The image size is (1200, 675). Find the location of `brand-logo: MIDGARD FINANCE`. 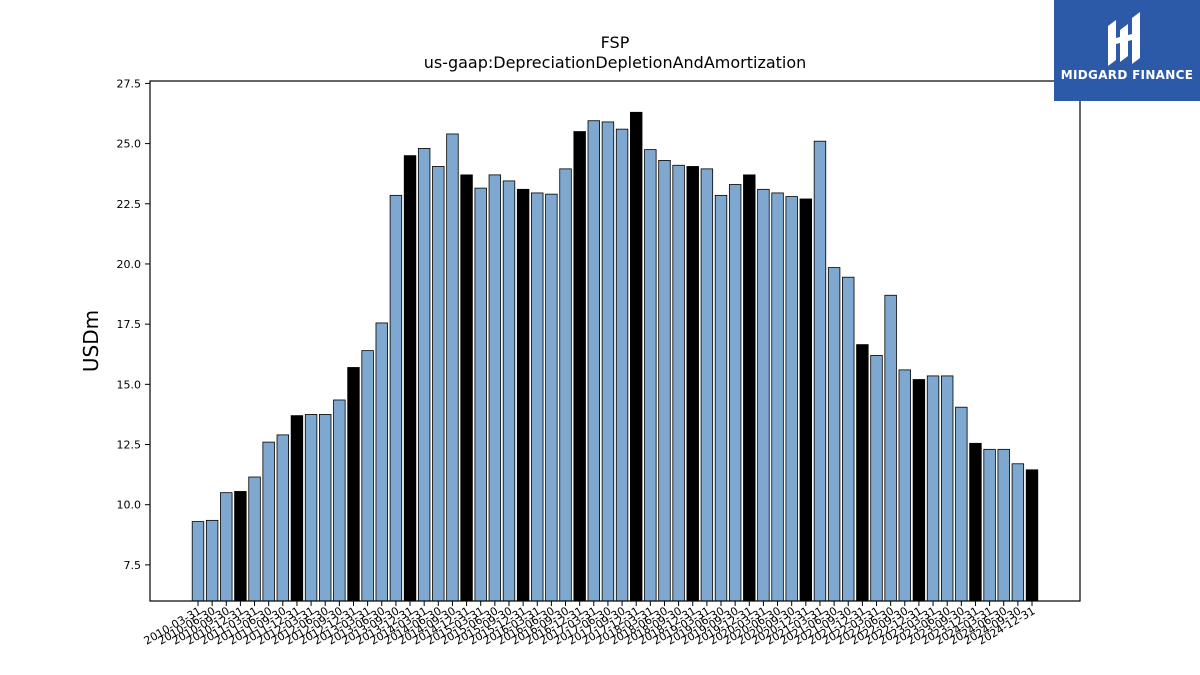

brand-logo: MIDGARD FINANCE is located at coordinates (1127, 50).